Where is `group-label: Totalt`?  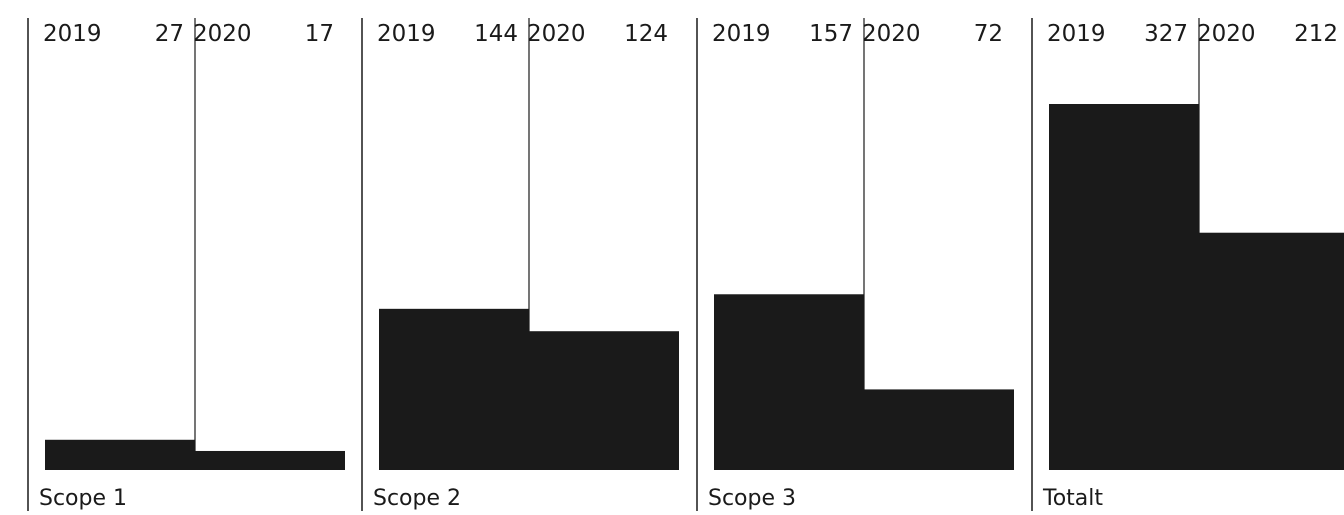
group-label: Totalt is located at coordinates (1072, 498).